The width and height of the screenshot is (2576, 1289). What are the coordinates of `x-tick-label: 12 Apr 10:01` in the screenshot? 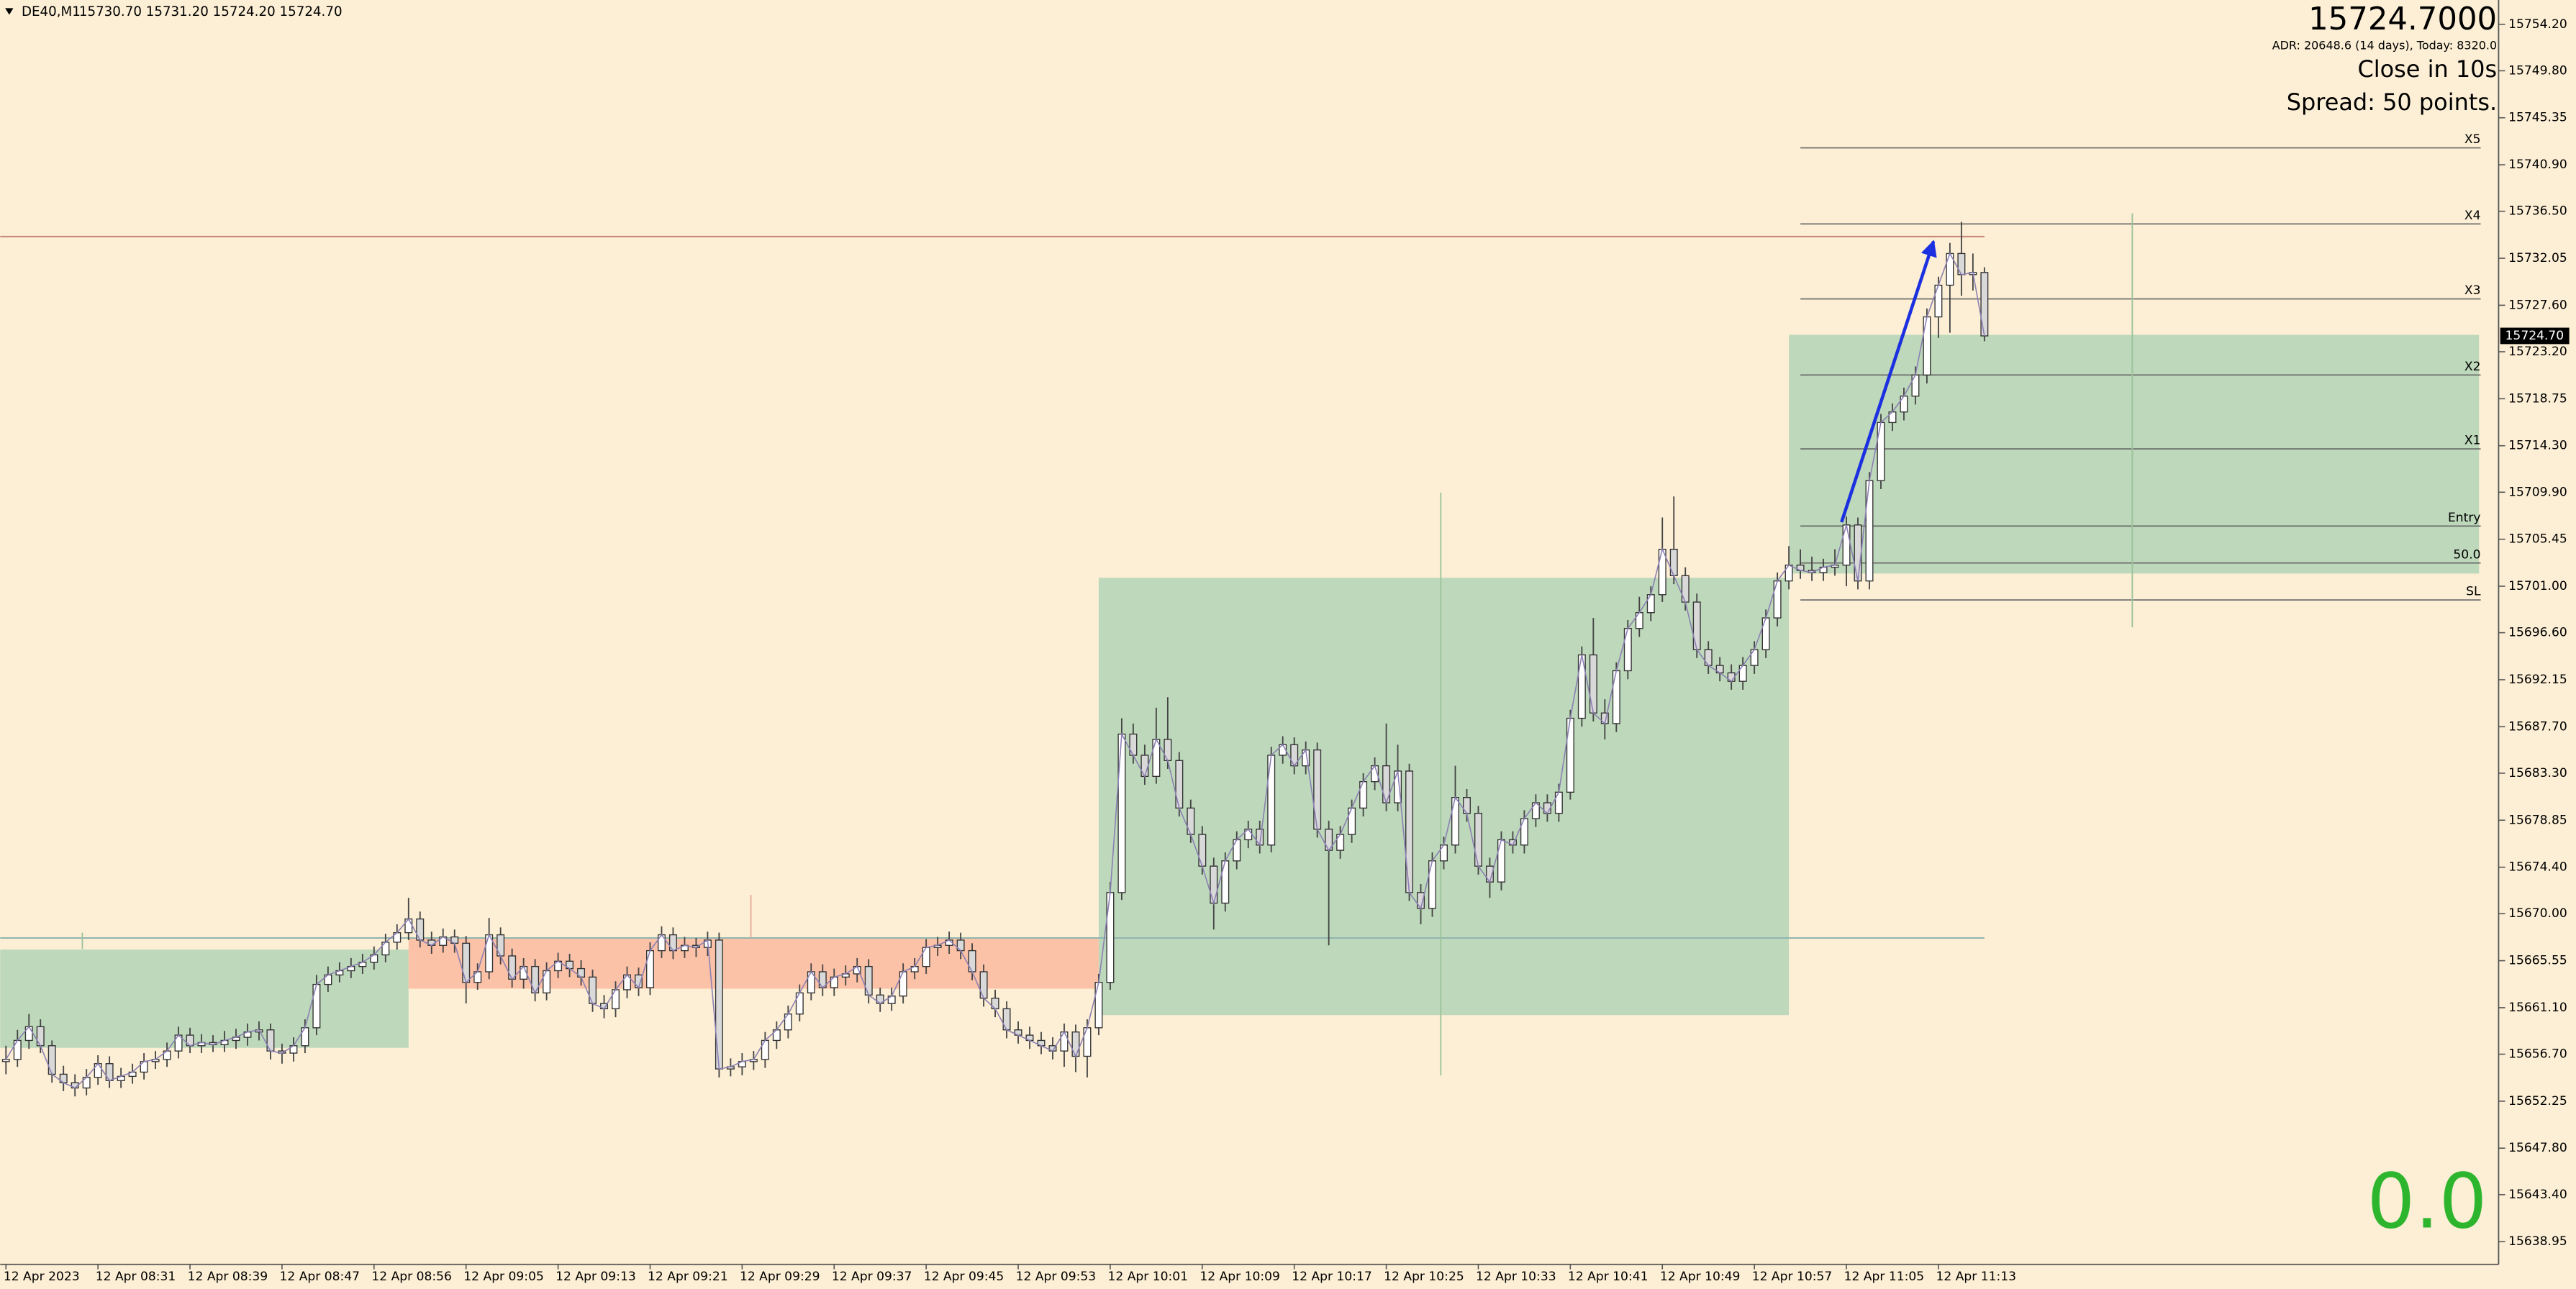 It's located at (1148, 1277).